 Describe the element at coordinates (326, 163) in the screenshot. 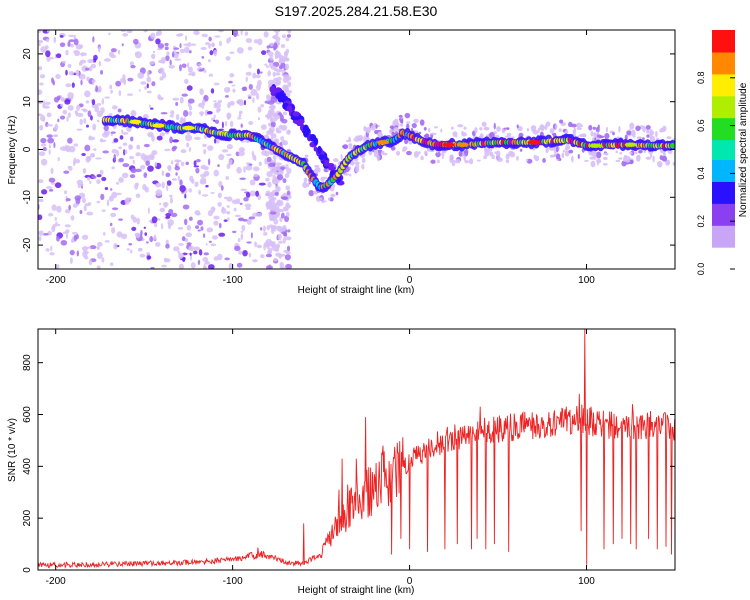

I see `spectrogram-branch-blob` at that location.